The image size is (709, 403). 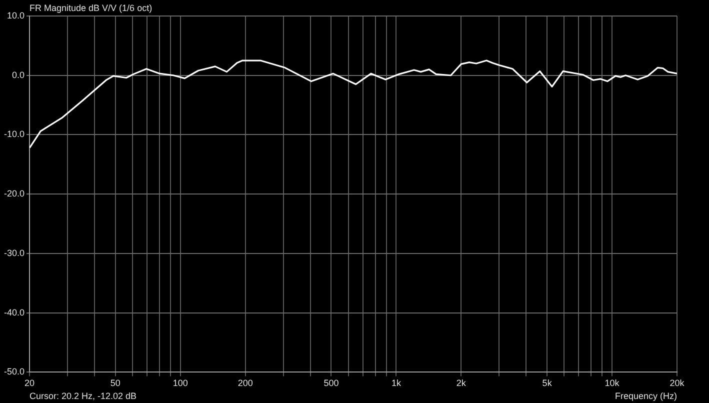 I want to click on x-tick-label: 500, so click(x=331, y=383).